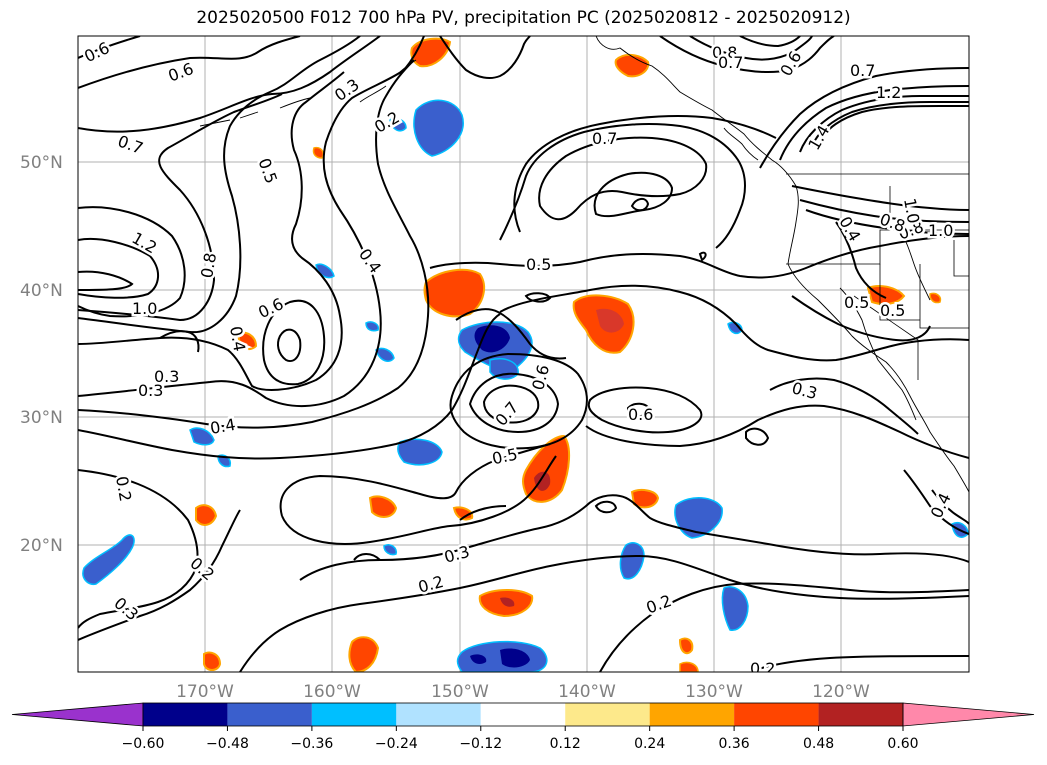 The width and height of the screenshot is (1047, 765). I want to click on contour-label: 0.8, so click(724, 52).